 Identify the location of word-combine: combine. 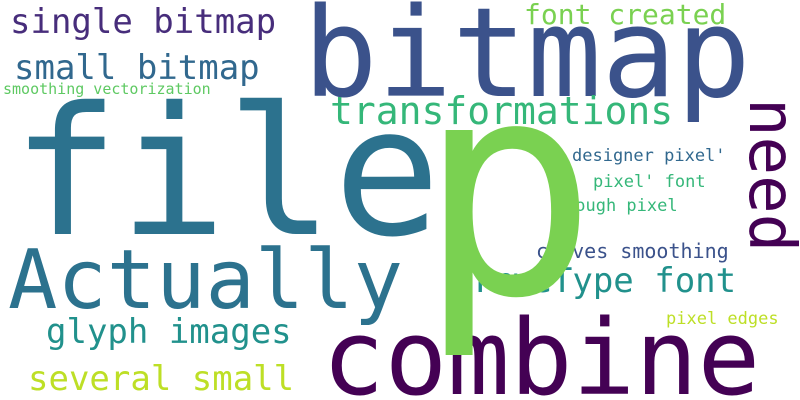
(541, 348).